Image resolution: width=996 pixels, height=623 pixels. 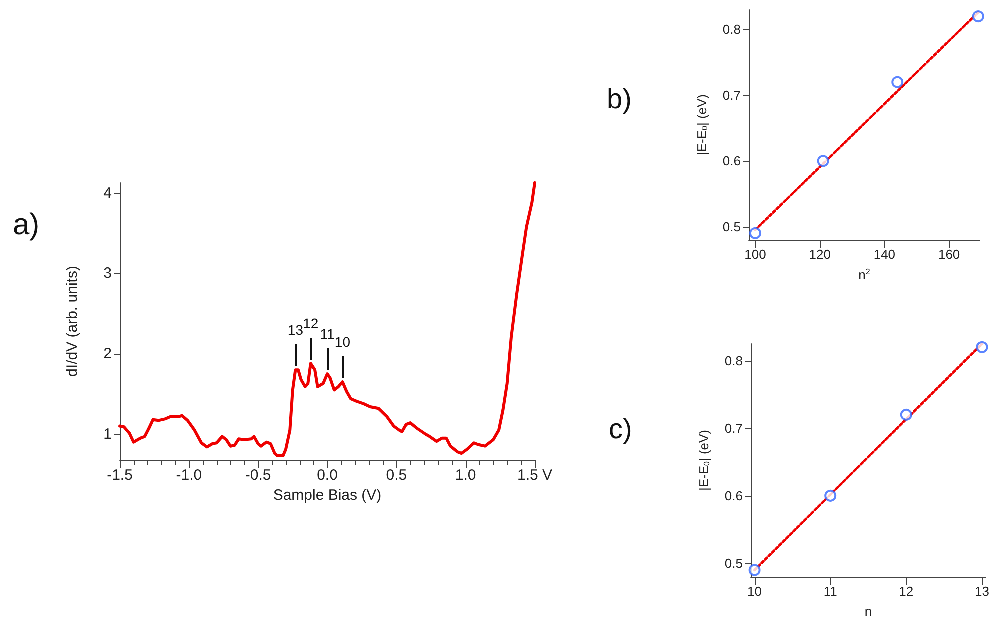 I want to click on x-tick-label: 12, so click(x=906, y=591).